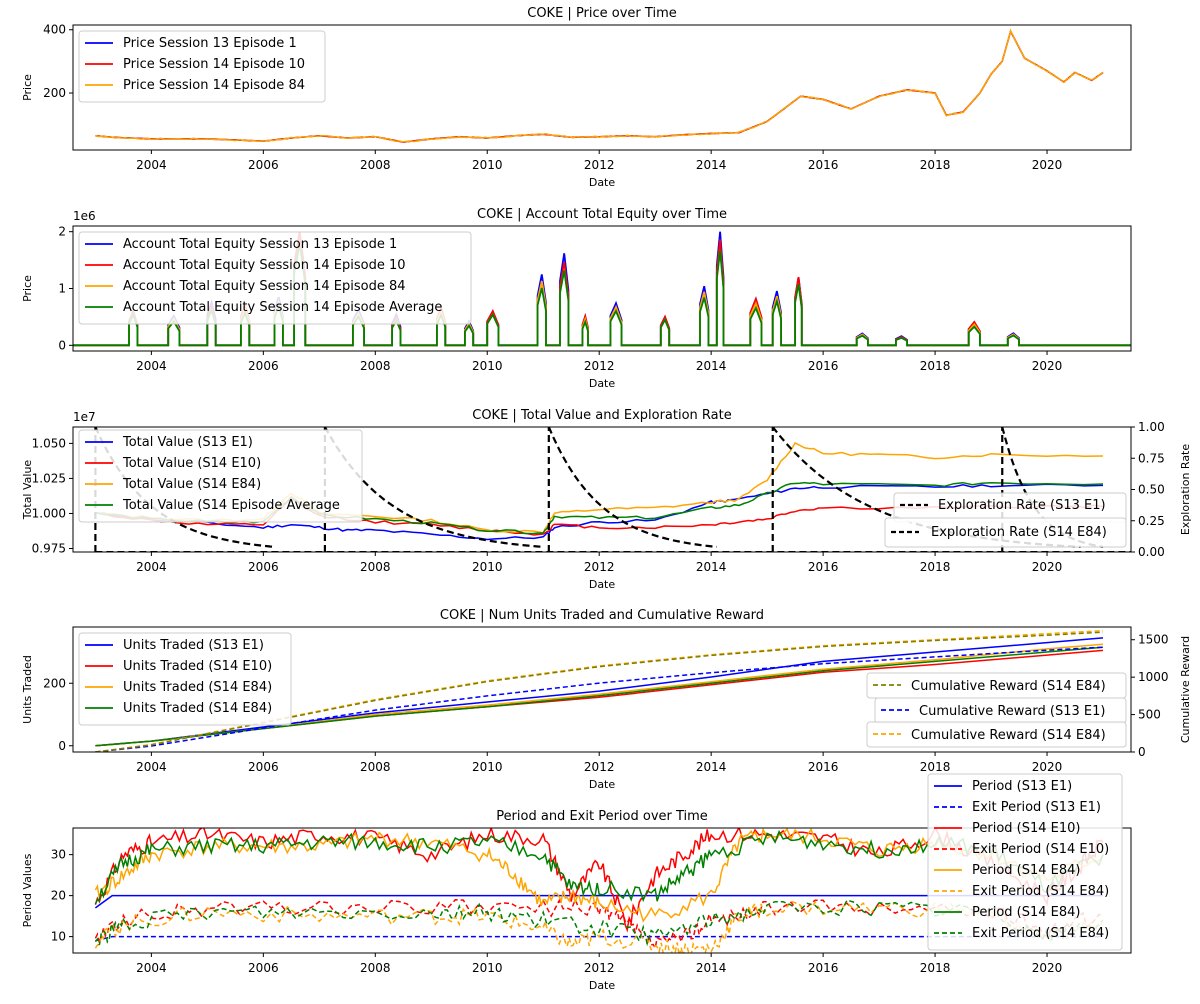 The image size is (1200, 1004). What do you see at coordinates (1185, 689) in the screenshot?
I see `y-axis-right-label: Cumulative Reward` at bounding box center [1185, 689].